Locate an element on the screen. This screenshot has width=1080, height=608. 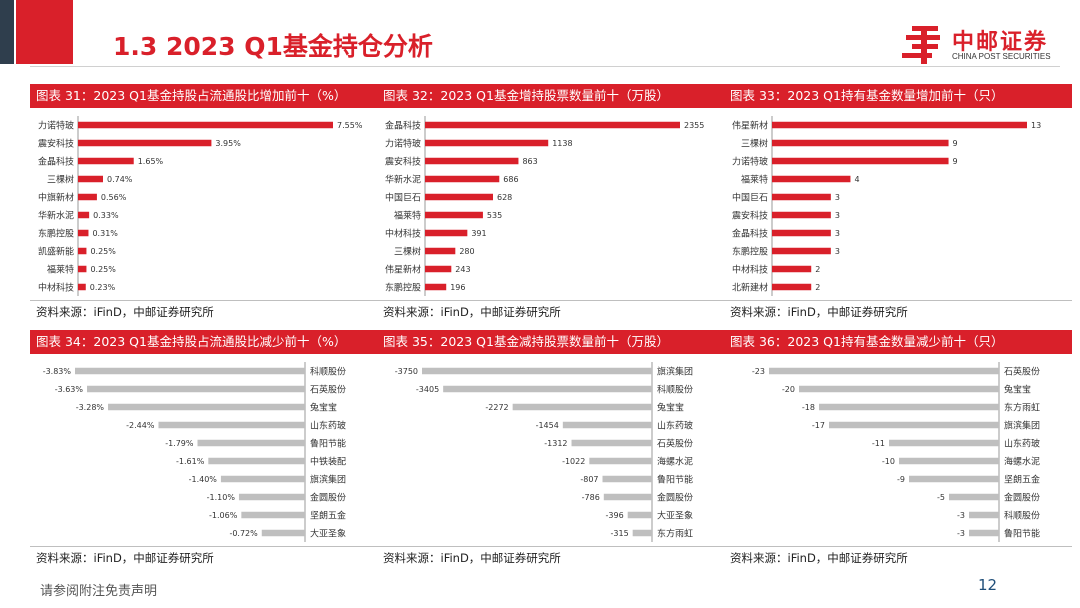
source-note: 资料来源：iFinD，中邮证券研究所 is located at coordinates (472, 558).